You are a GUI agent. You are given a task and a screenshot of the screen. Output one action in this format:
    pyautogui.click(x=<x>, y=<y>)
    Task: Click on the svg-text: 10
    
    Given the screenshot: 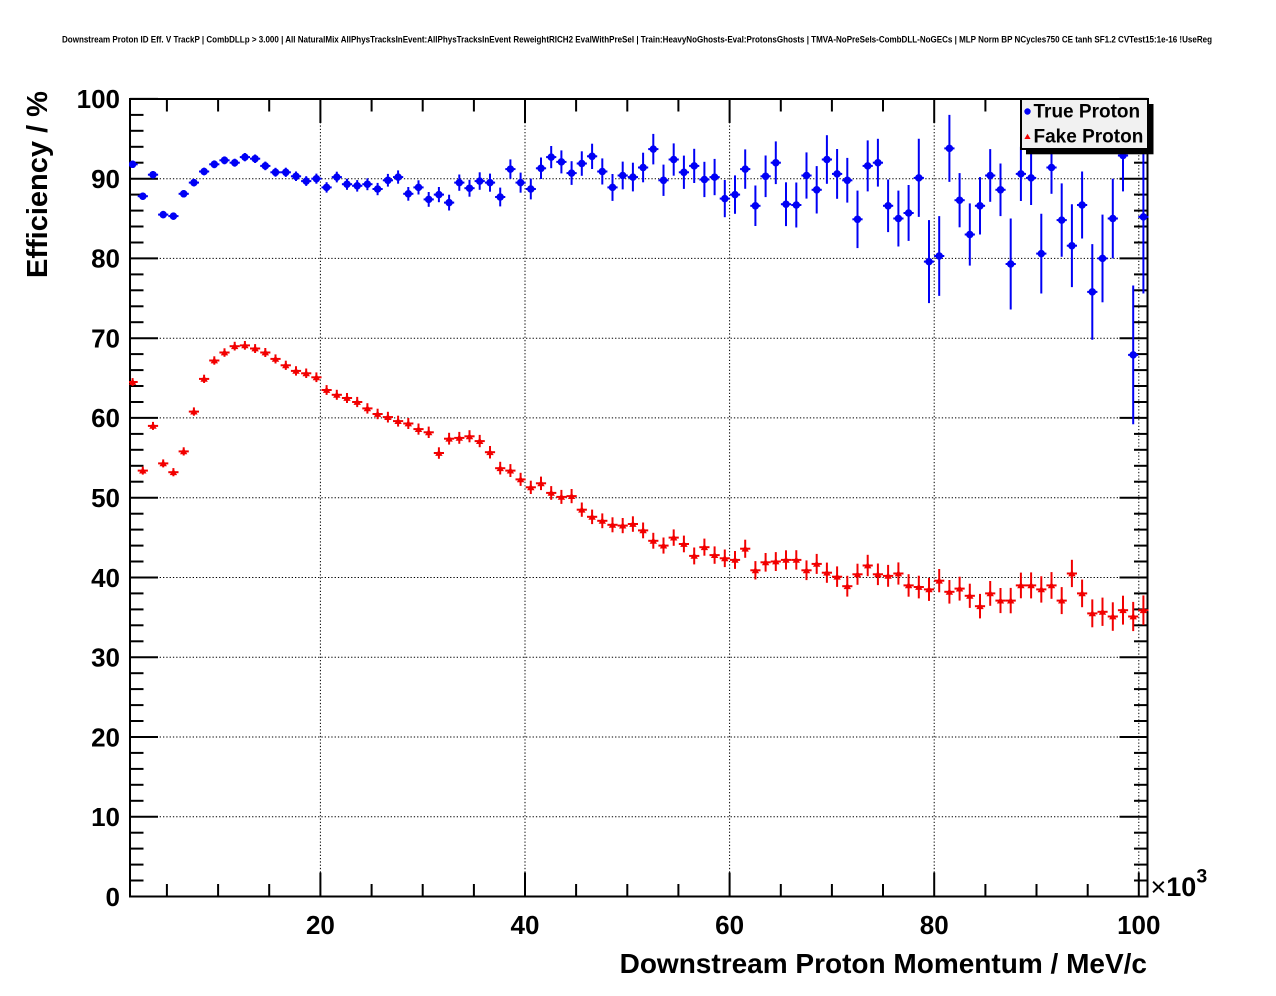 What is the action you would take?
    pyautogui.click(x=105, y=817)
    